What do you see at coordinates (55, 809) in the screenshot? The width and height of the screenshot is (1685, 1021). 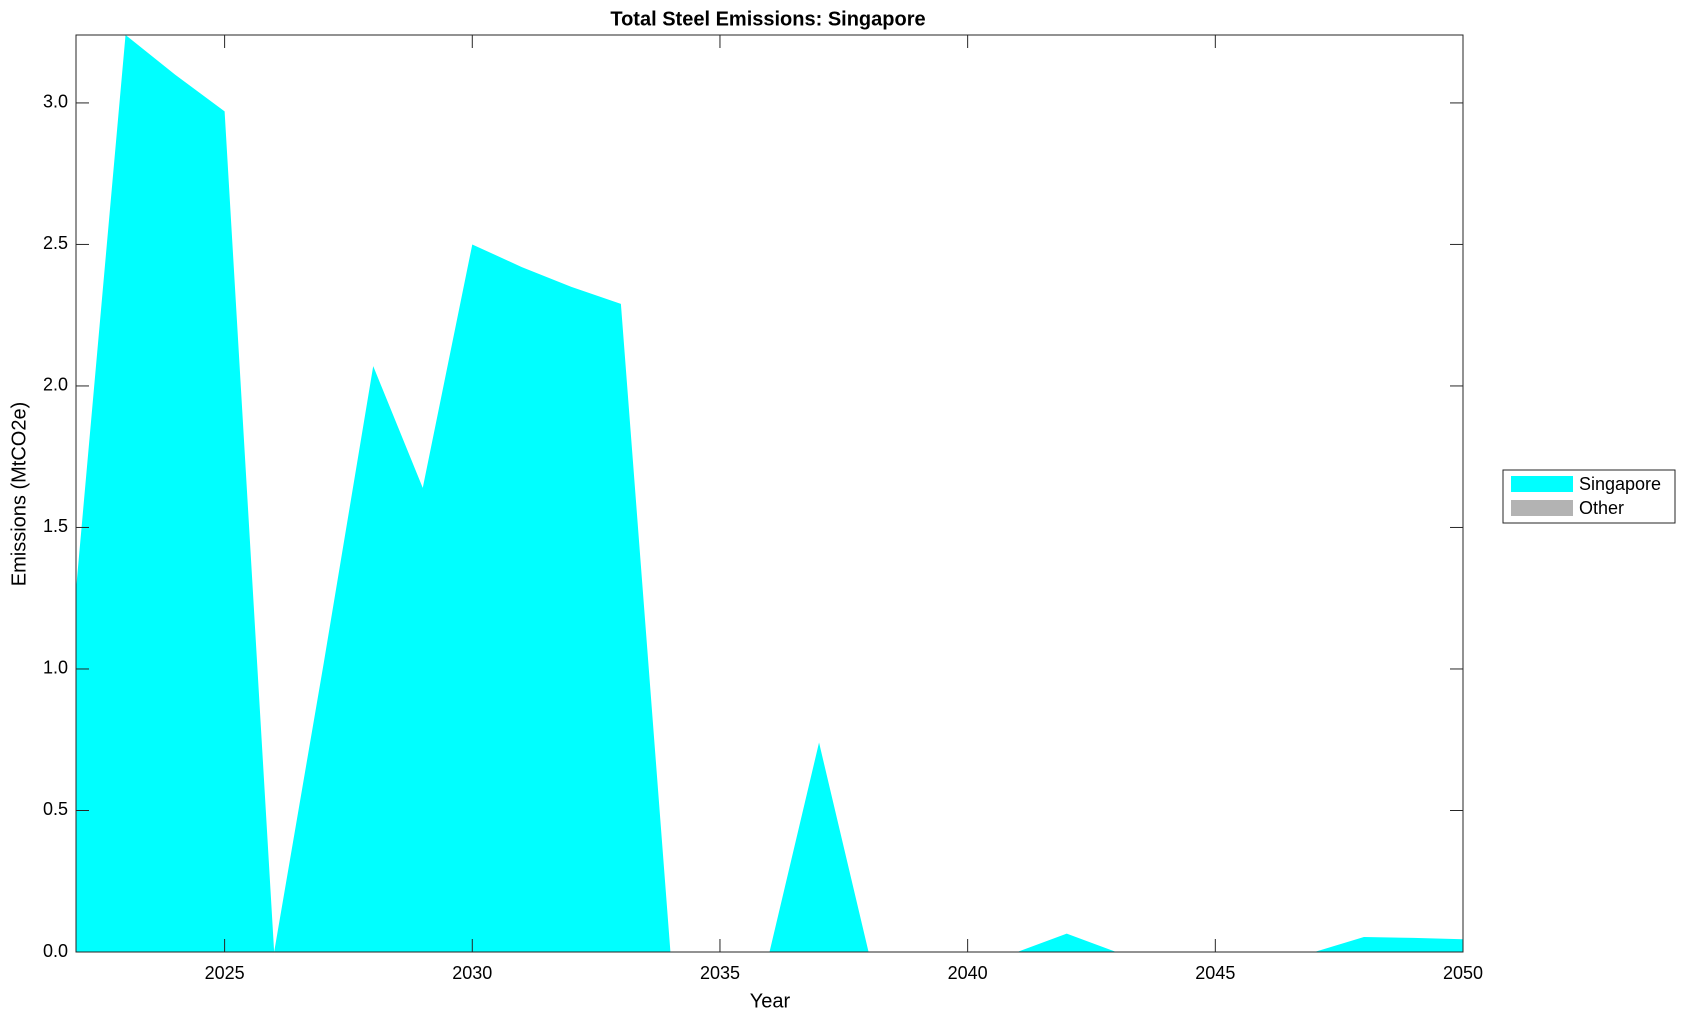 I see `y-tick-label: 0.5` at bounding box center [55, 809].